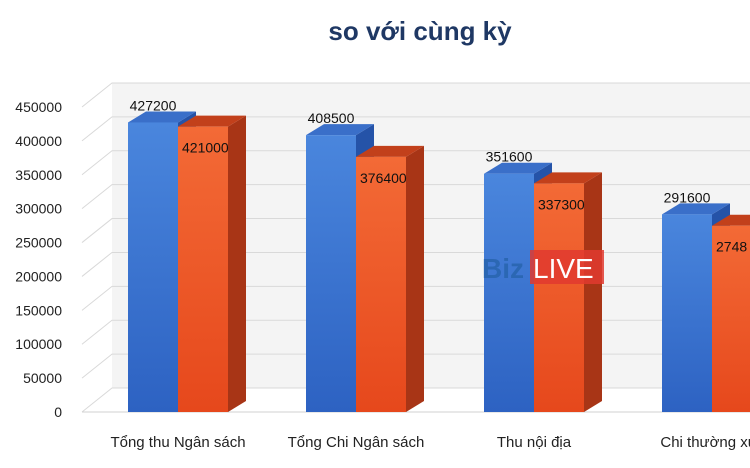 This screenshot has width=750, height=468. I want to click on data-label-0-2: 351600, so click(509, 157).